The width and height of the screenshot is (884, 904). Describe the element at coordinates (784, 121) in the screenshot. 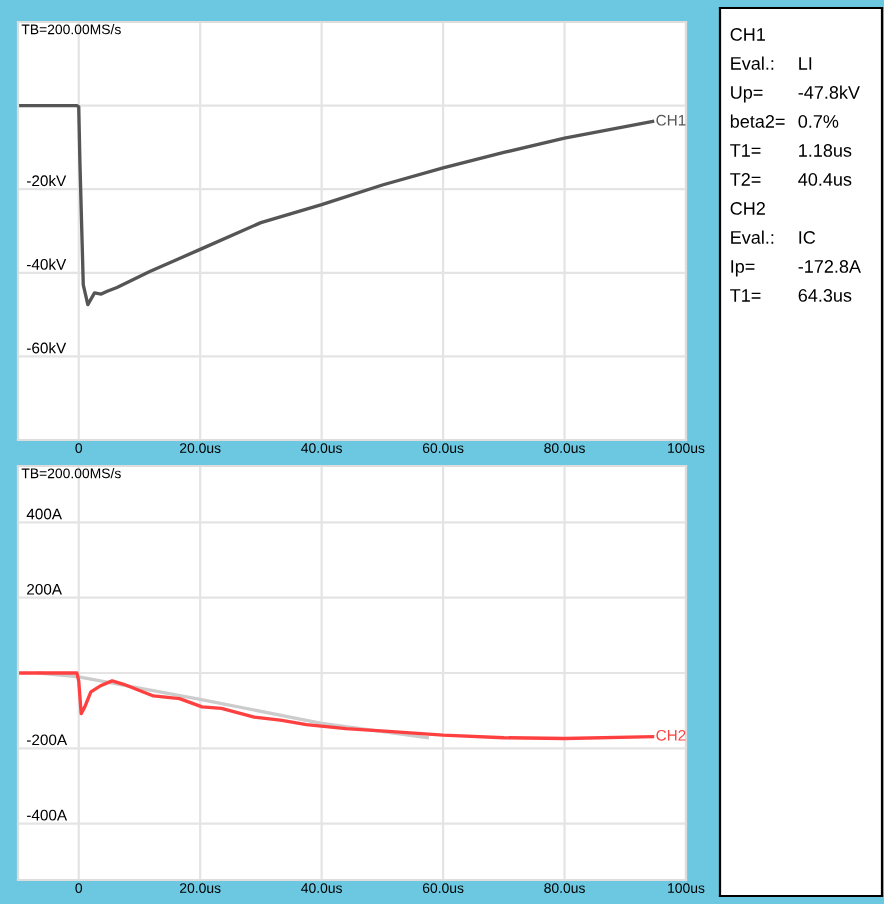

I see `text: beta2= 0.7%` at that location.